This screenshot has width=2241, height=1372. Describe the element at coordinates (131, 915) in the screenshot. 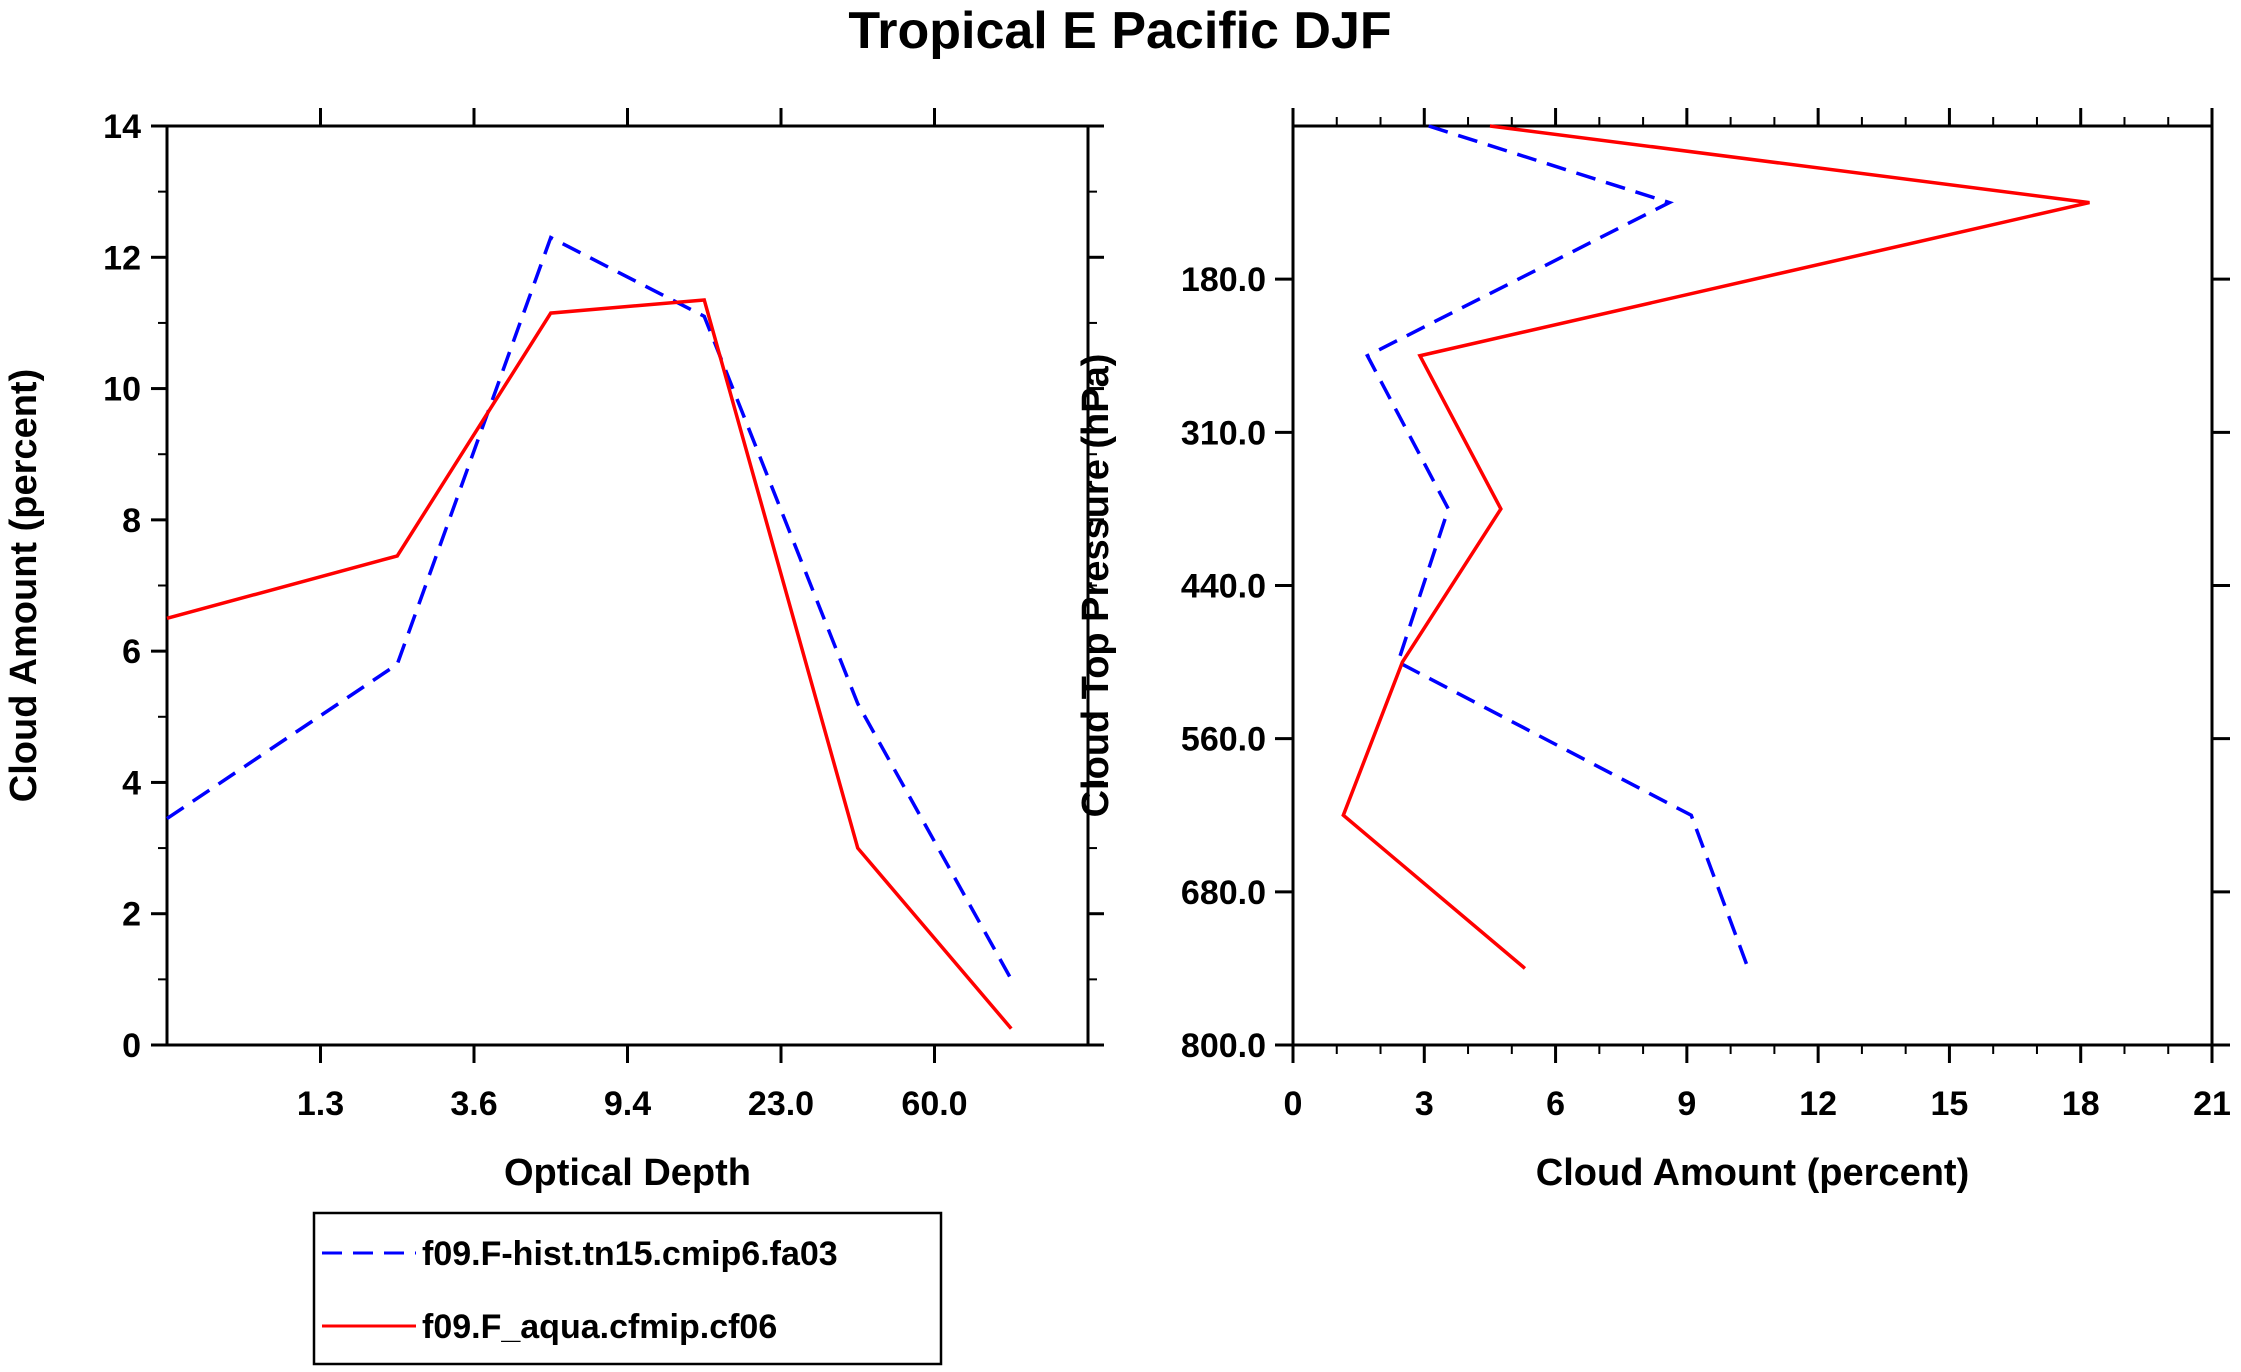

I see `left-y-tick-label: 2` at that location.